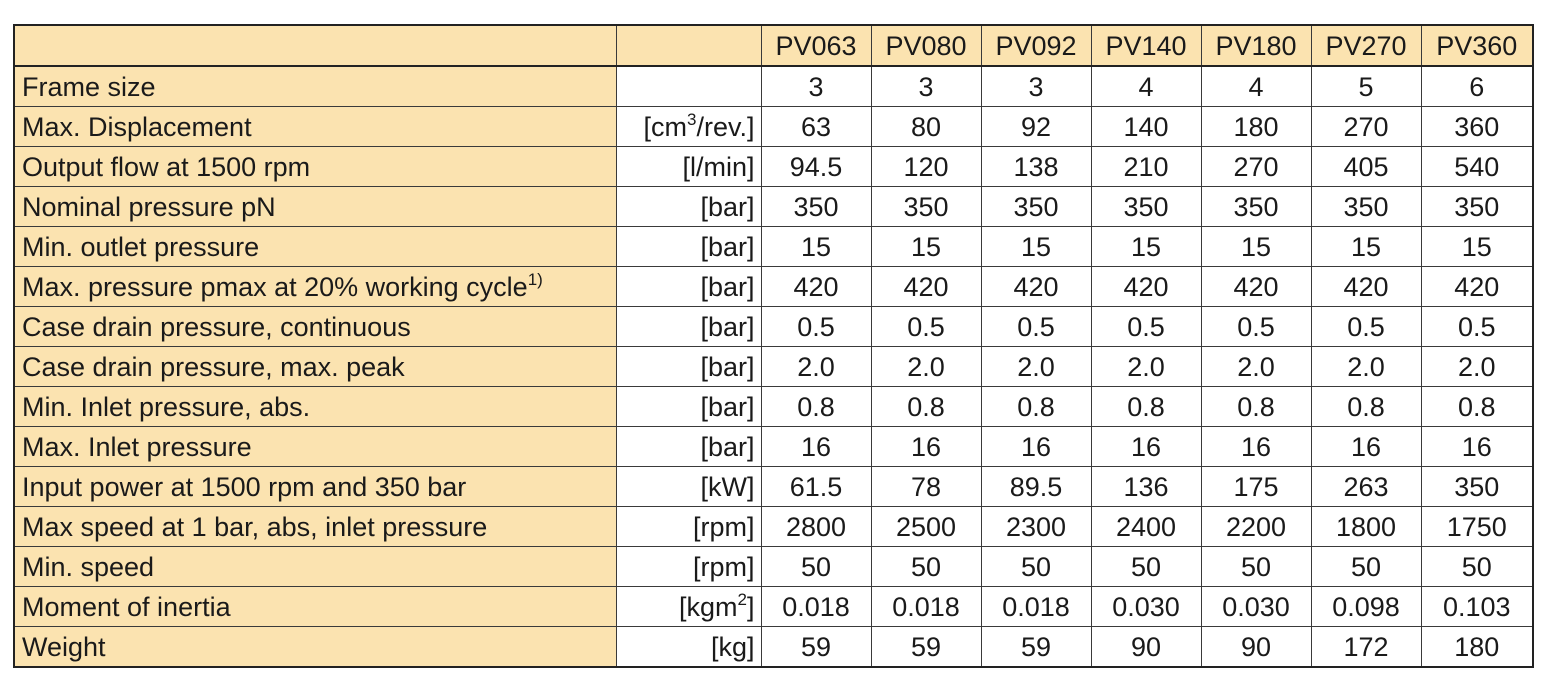 The height and width of the screenshot is (680, 1545). Describe the element at coordinates (750, 606) in the screenshot. I see `unit-suffix: ]` at that location.